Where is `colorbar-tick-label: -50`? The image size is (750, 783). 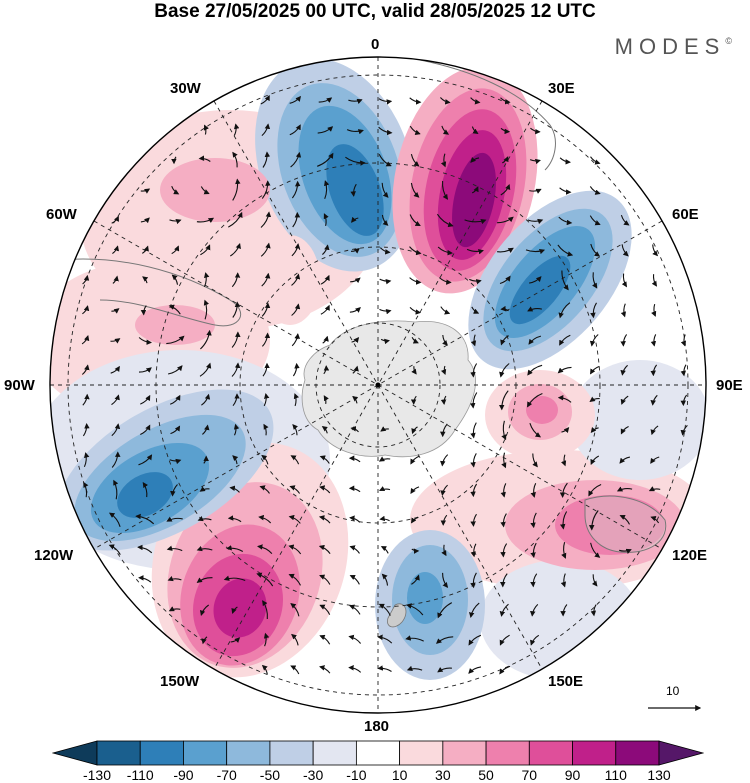 colorbar-tick-label: -50 is located at coordinates (270, 775).